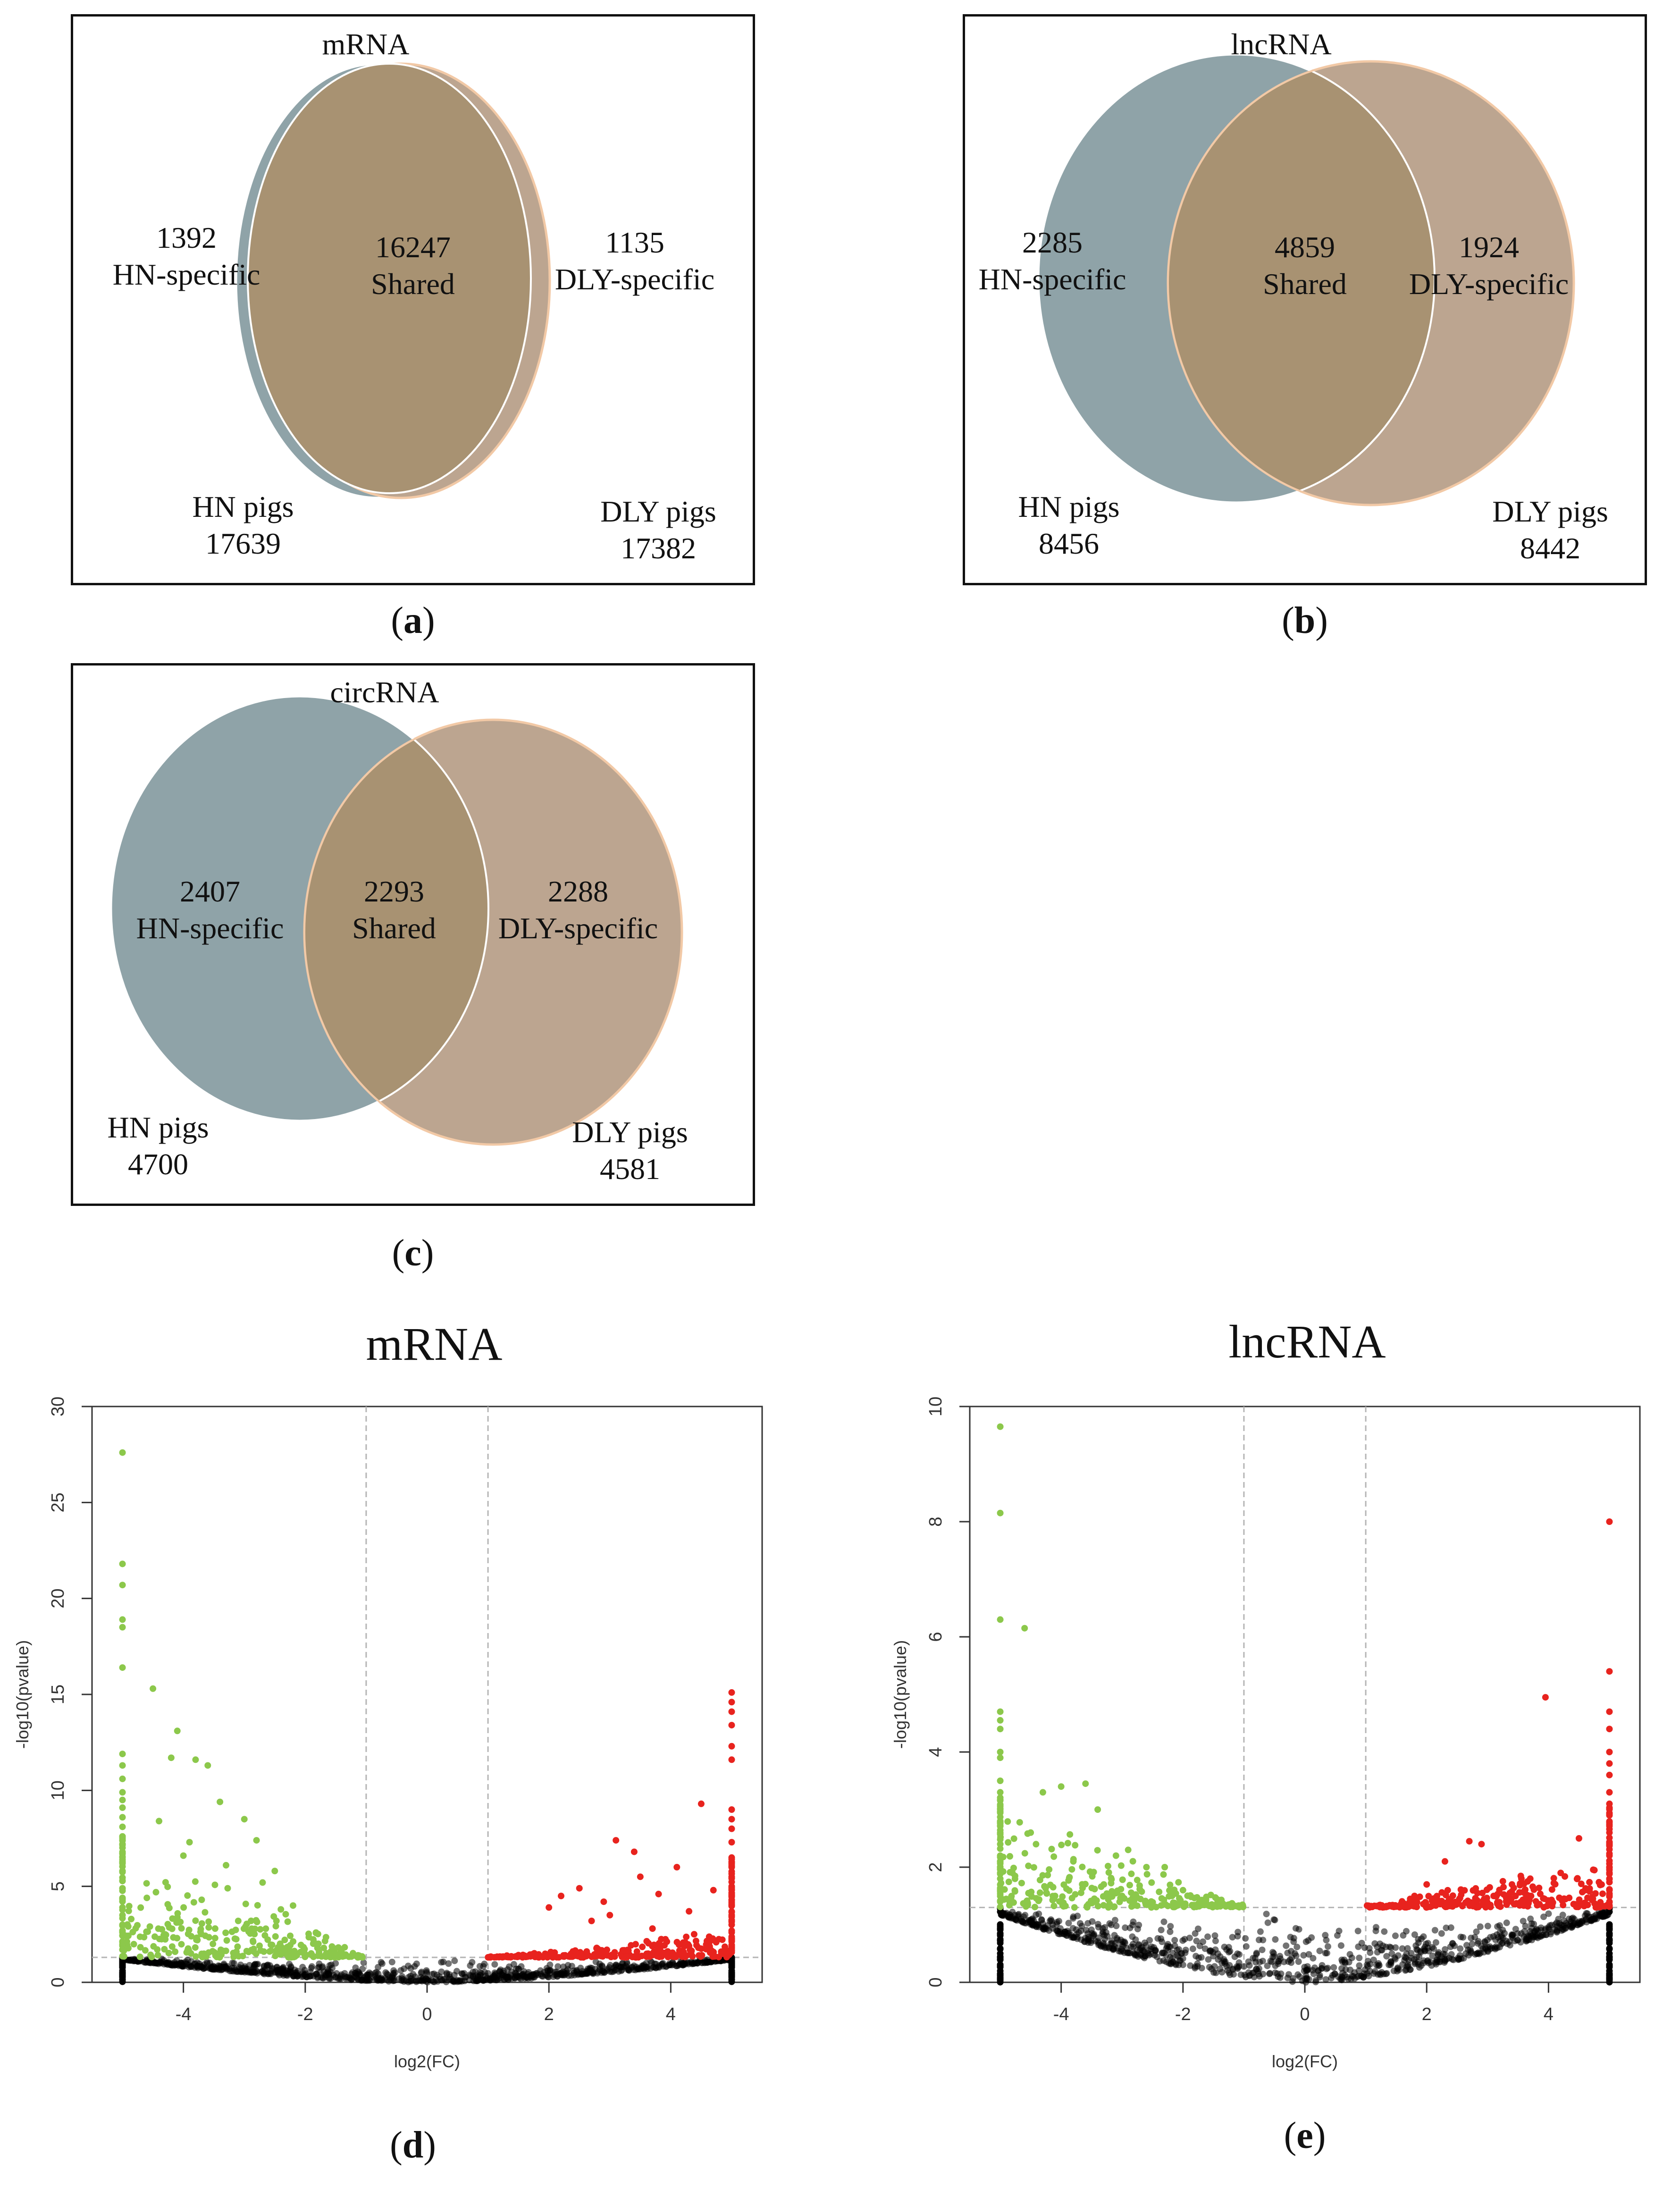 This screenshot has width=1680, height=2190. I want to click on venn-b-title: lncRNA, so click(1281, 44).